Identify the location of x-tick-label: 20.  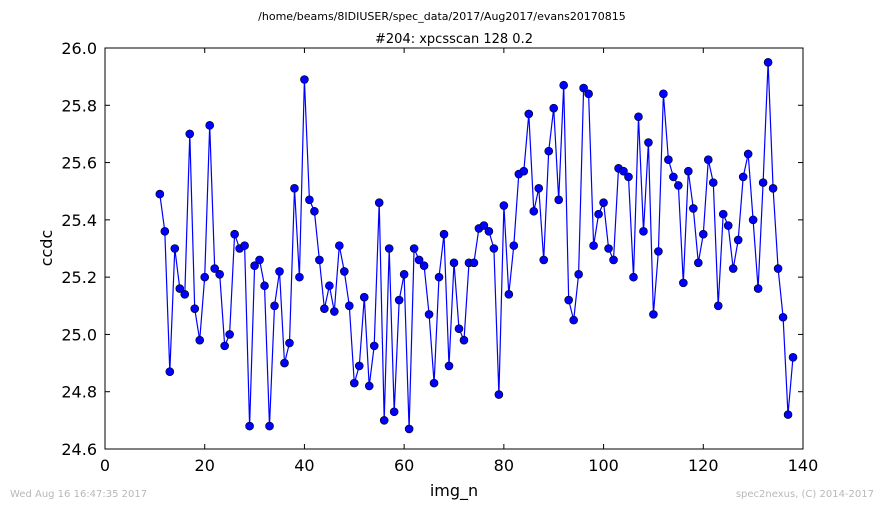
(205, 465).